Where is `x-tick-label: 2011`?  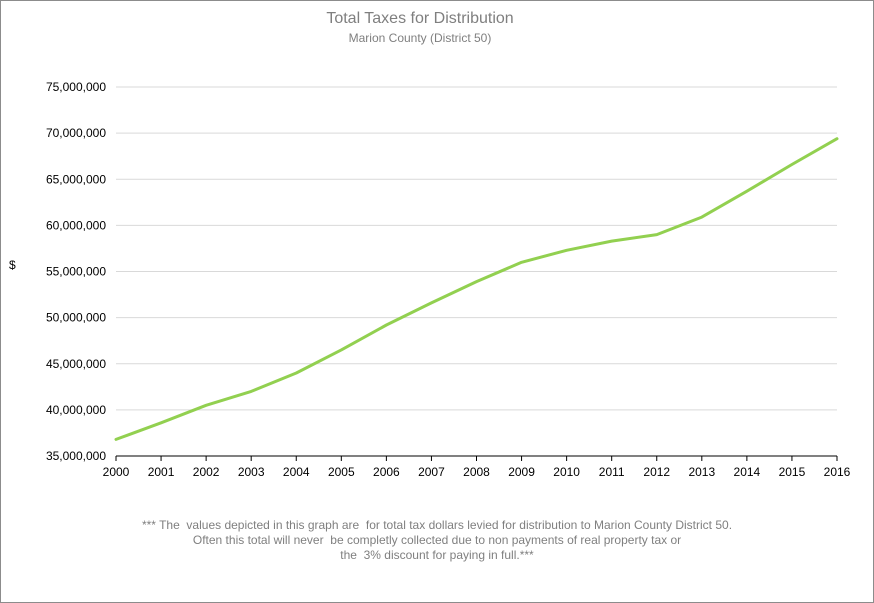 x-tick-label: 2011 is located at coordinates (612, 472).